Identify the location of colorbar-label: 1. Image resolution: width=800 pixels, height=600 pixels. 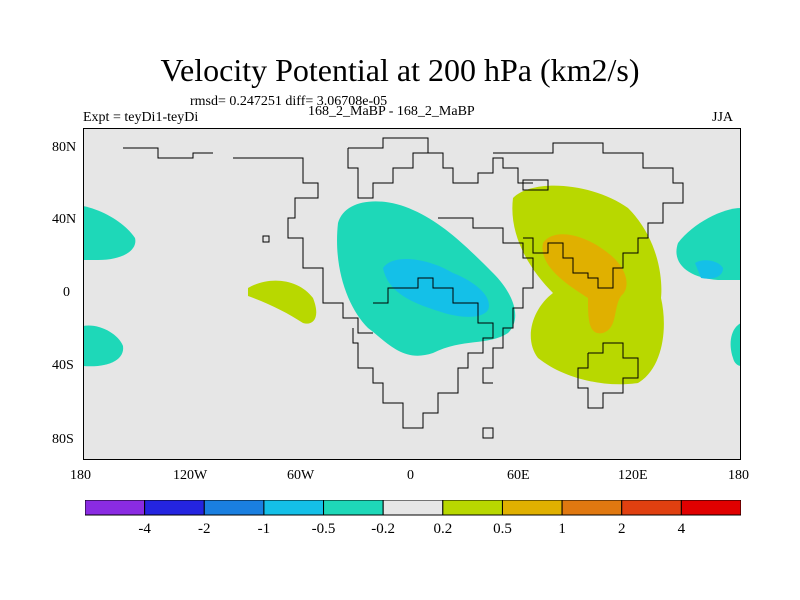
(562, 529).